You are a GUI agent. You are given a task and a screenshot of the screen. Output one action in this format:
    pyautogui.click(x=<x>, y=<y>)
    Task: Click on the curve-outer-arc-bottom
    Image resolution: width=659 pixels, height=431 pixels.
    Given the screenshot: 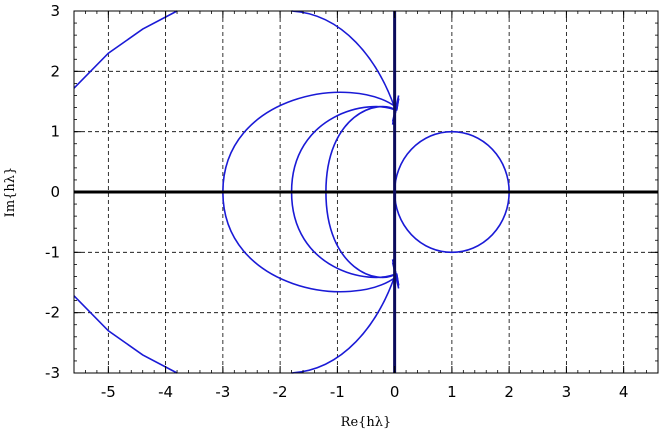 What is the action you would take?
    pyautogui.click(x=125, y=334)
    